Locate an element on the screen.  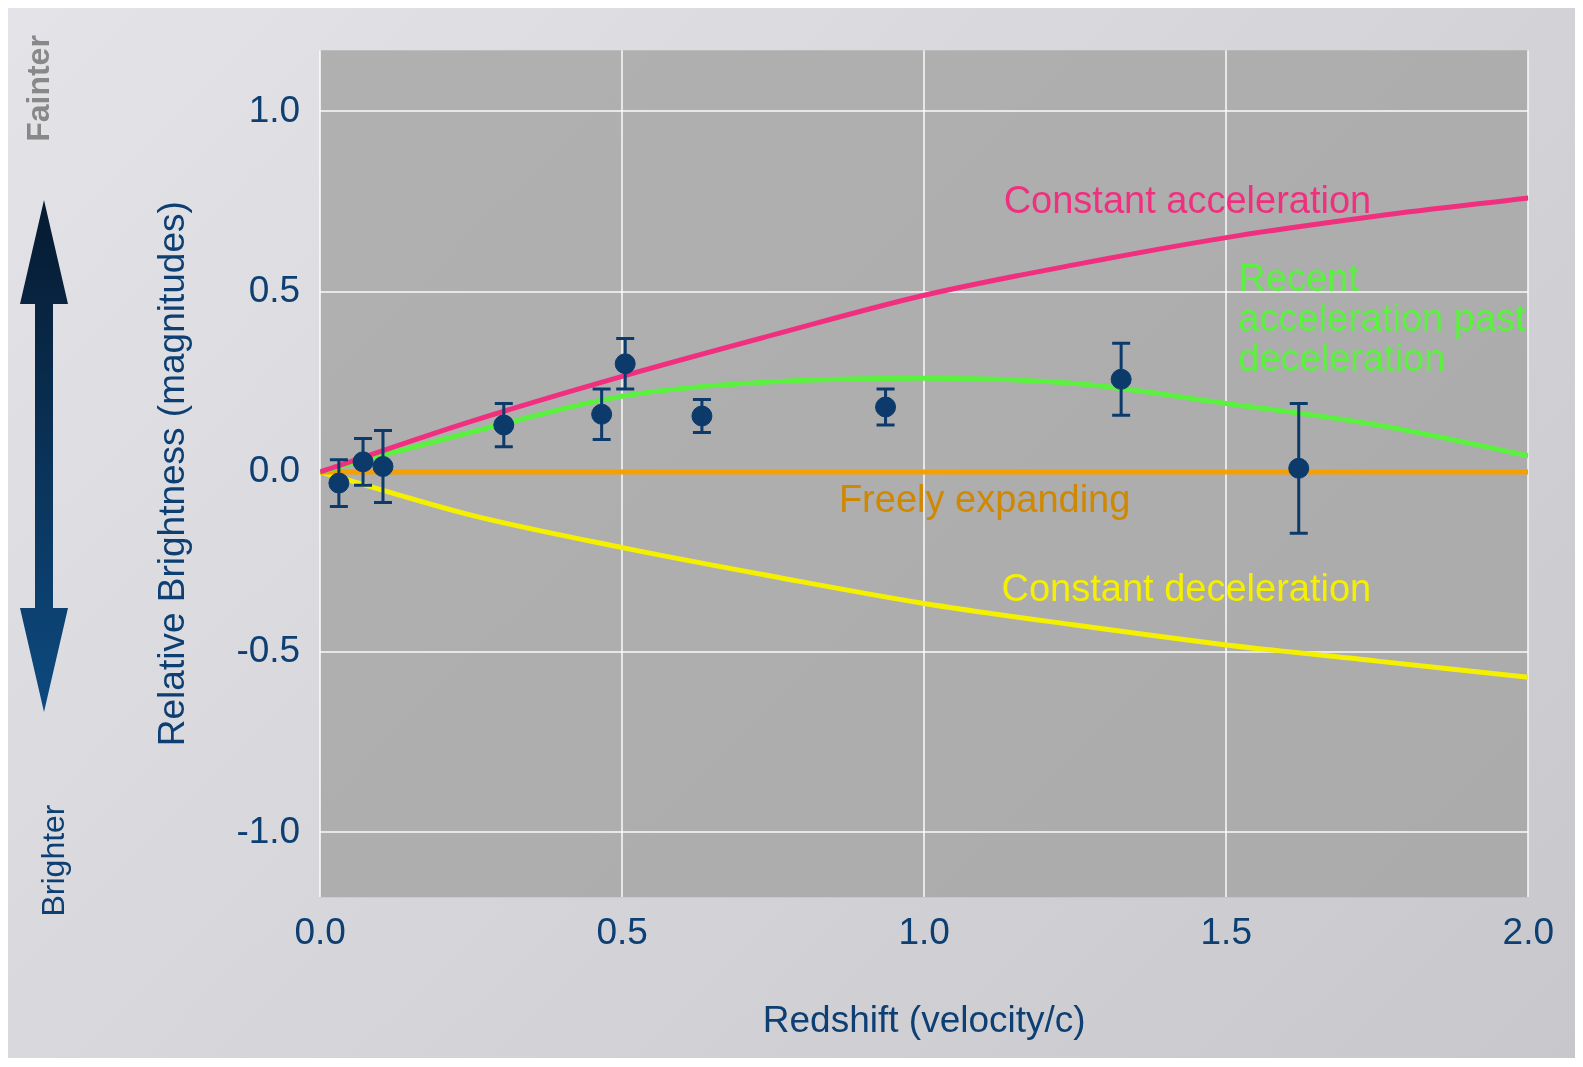
series-label: Recent acceleration past deceleration is located at coordinates (1382, 317).